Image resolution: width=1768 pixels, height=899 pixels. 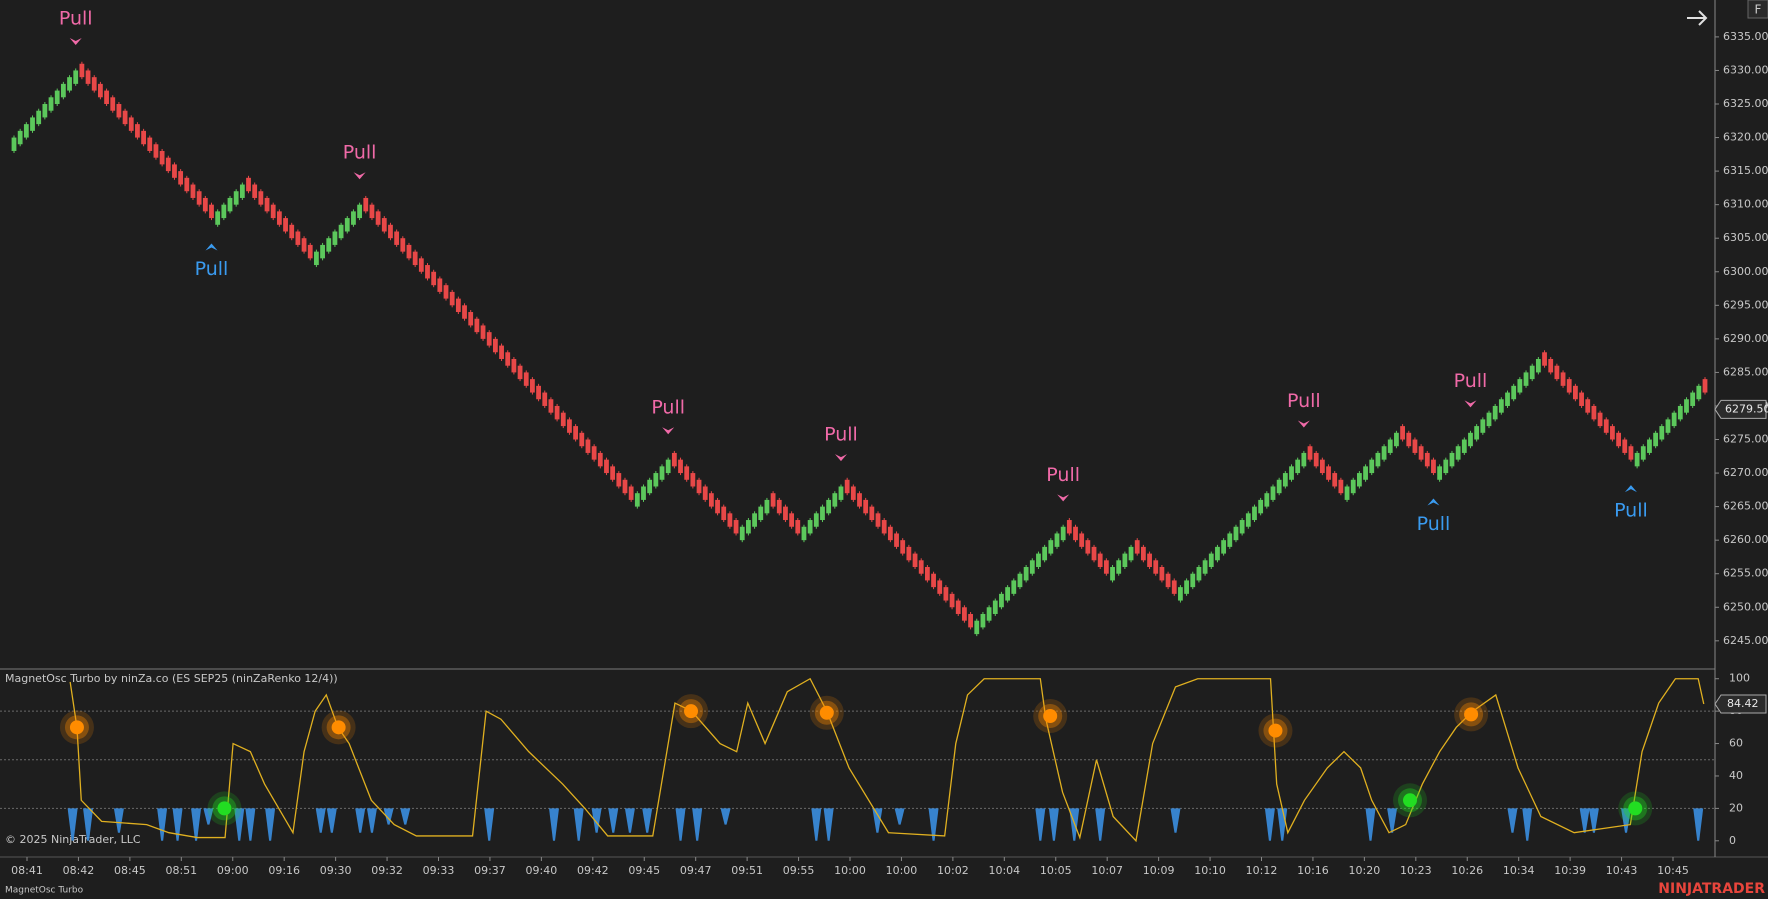 I want to click on y-tick-label: 6330.00, so click(x=1745, y=69).